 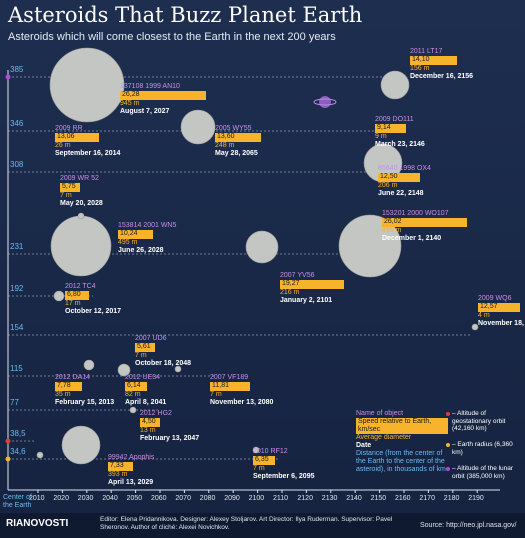 I want to click on asteroid-name: 2012 DA14, so click(x=73, y=377).